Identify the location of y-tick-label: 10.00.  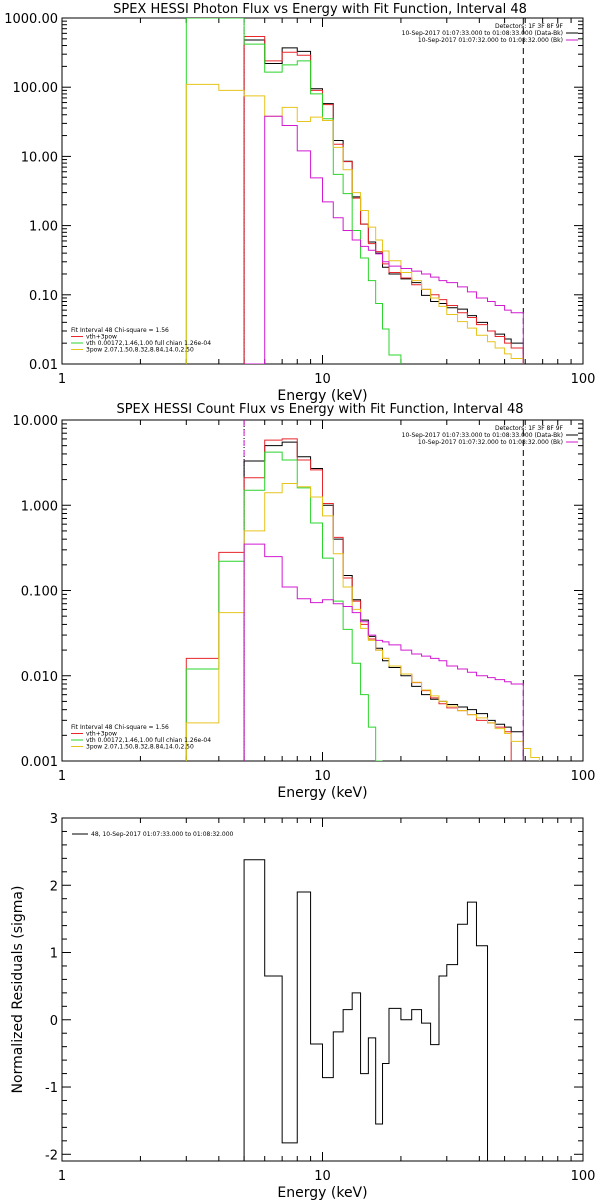
(39, 157).